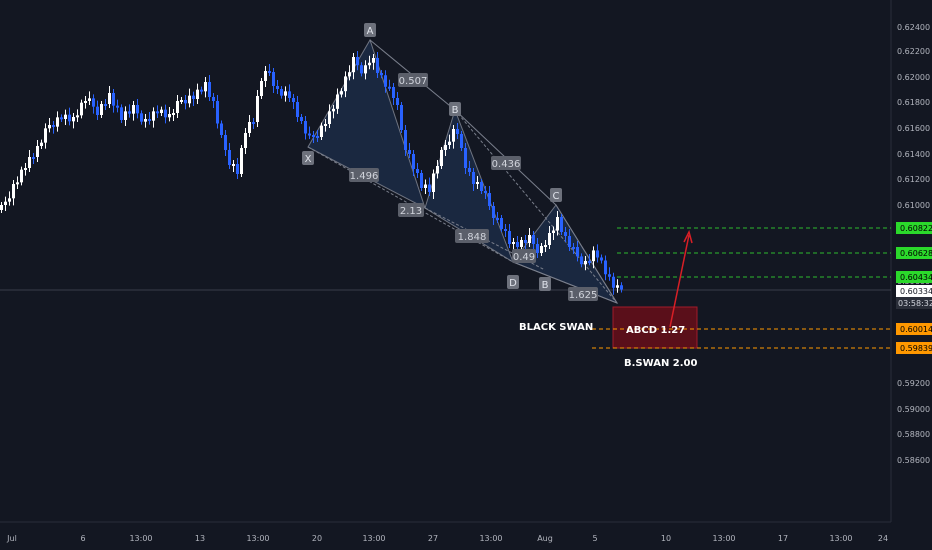  What do you see at coordinates (913, 154) in the screenshot?
I see `price-tick-label: 0.61400` at bounding box center [913, 154].